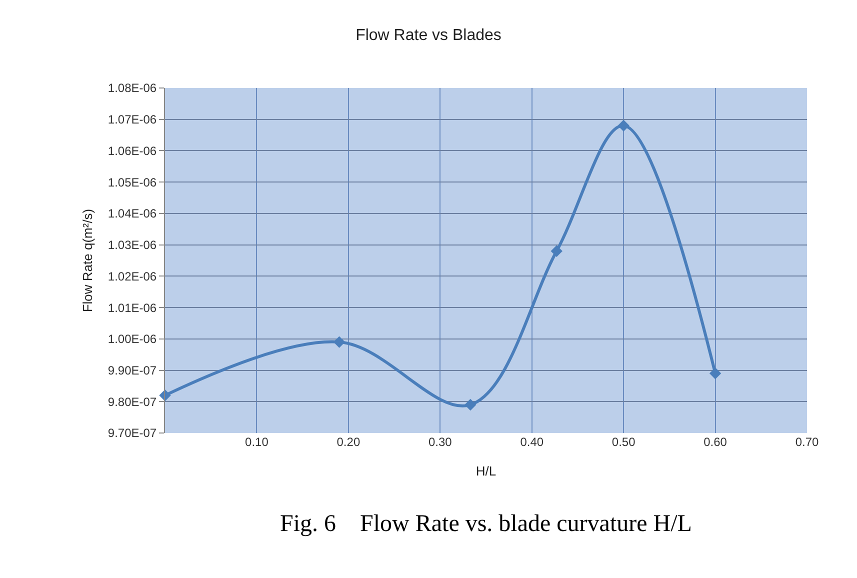 The width and height of the screenshot is (857, 578). What do you see at coordinates (348, 442) in the screenshot?
I see `x-tick-label: 0.20` at bounding box center [348, 442].